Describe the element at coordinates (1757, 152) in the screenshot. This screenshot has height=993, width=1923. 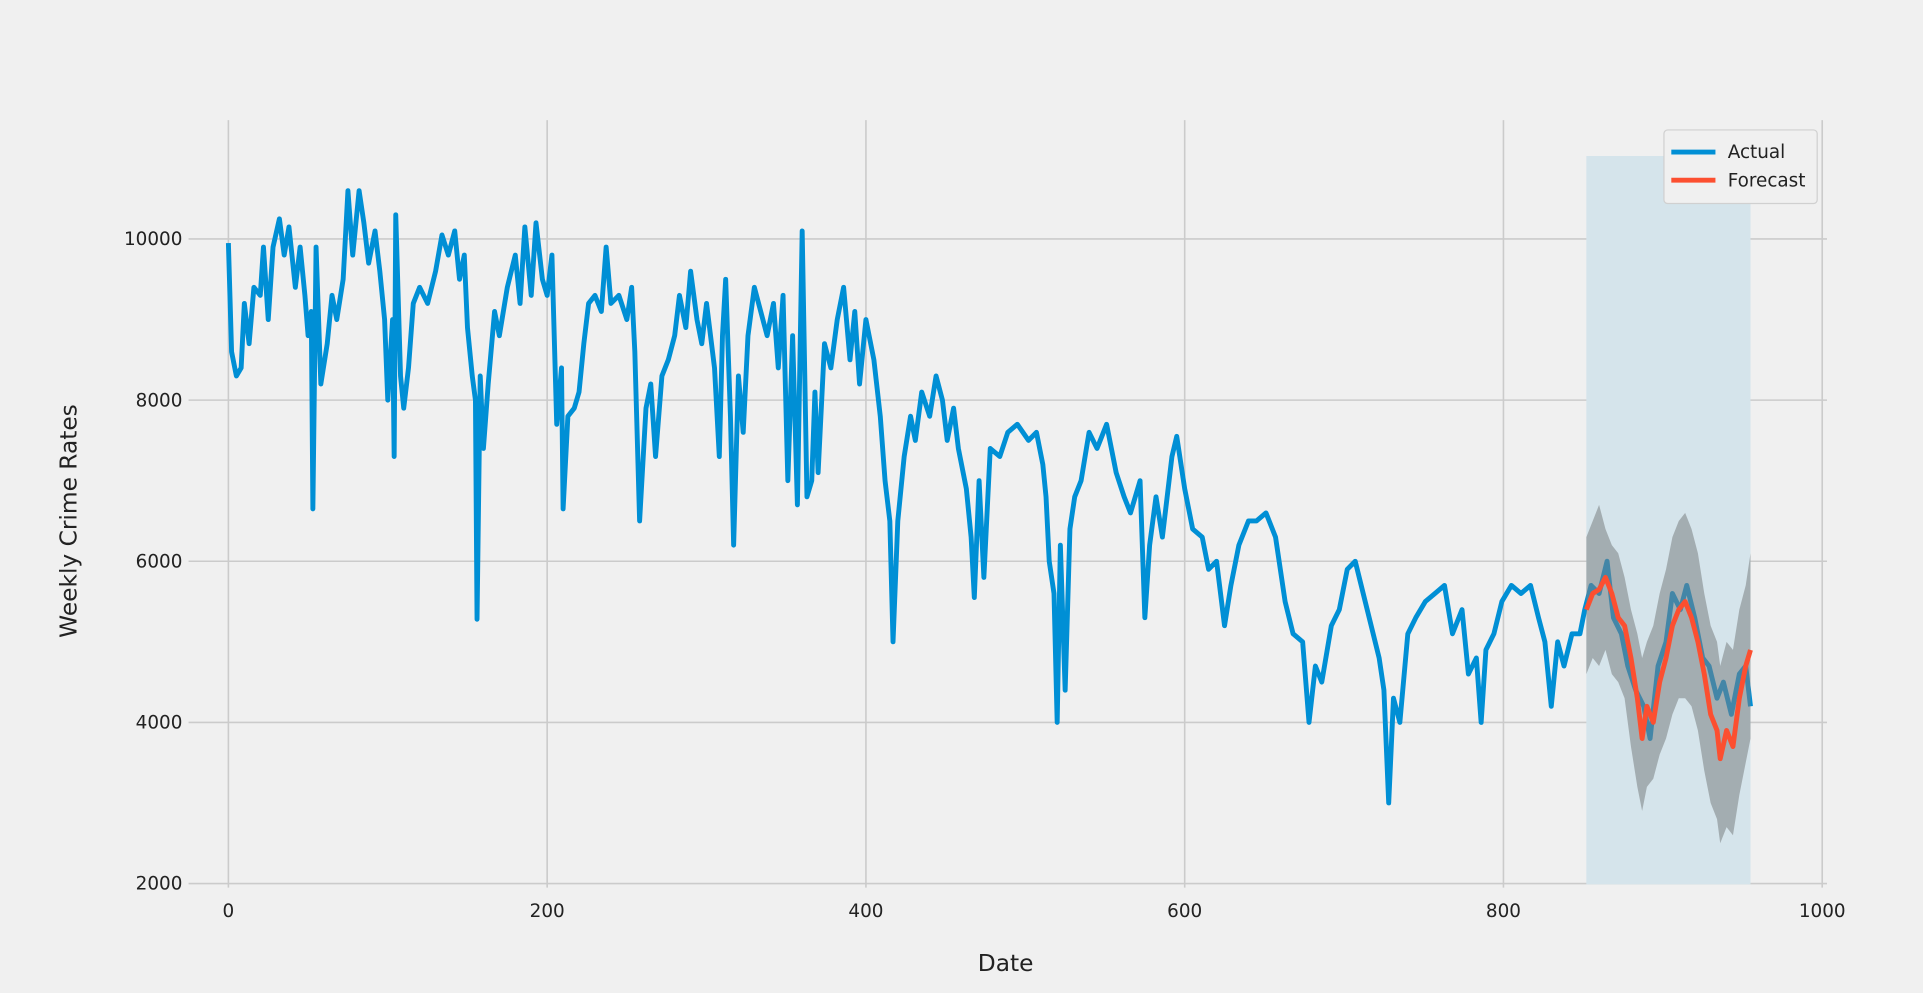
I see `legend-label: Actual` at that location.